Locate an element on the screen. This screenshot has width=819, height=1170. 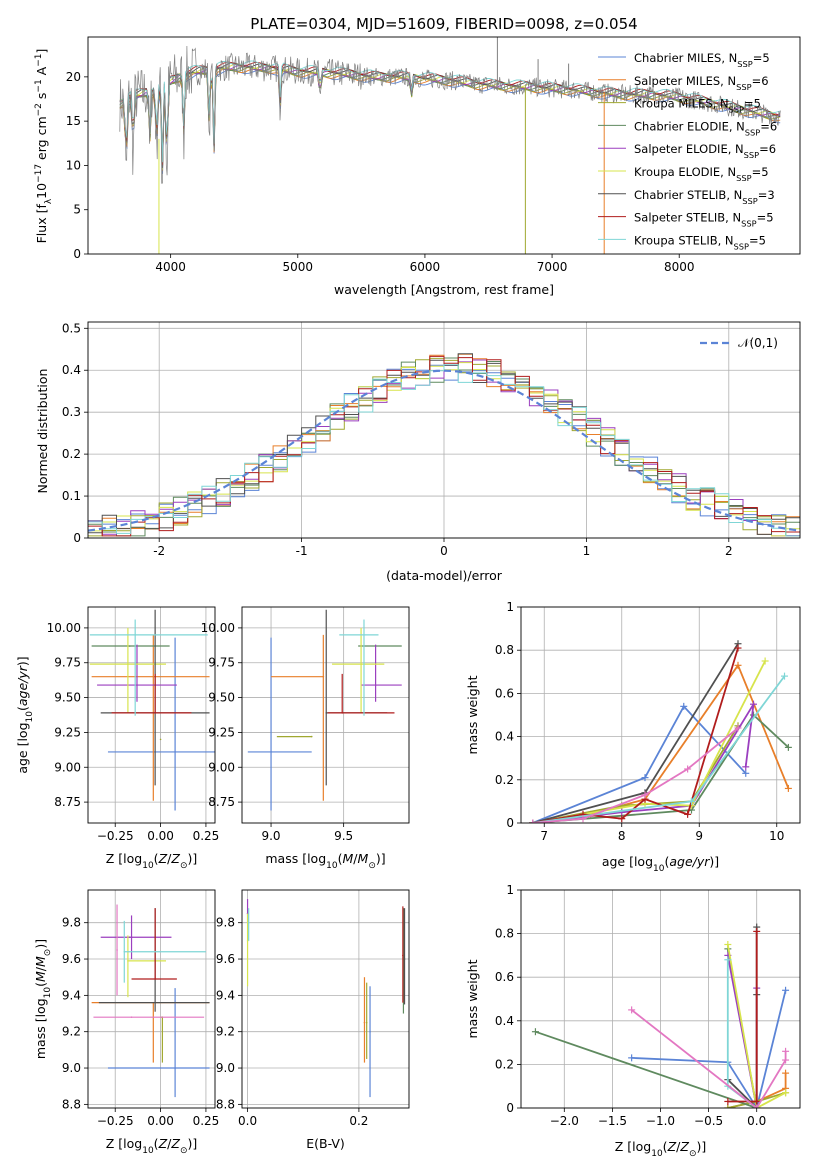
x-tick-label: −2.0 is located at coordinates (564, 1121).